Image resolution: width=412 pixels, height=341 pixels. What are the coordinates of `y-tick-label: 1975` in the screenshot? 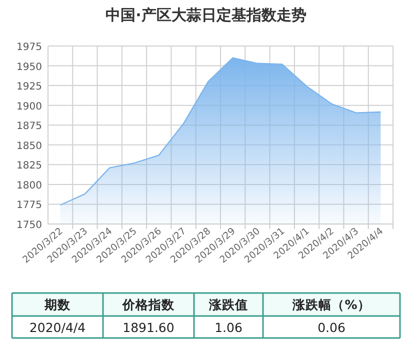 It's located at (29, 47).